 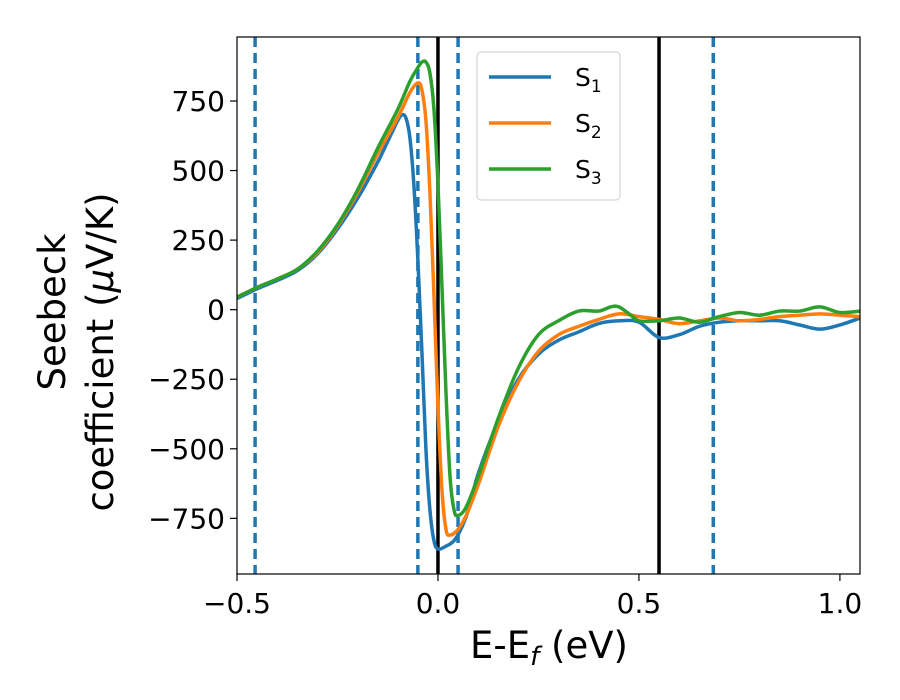 I want to click on x-tick-label: 0.0, so click(x=438, y=603).